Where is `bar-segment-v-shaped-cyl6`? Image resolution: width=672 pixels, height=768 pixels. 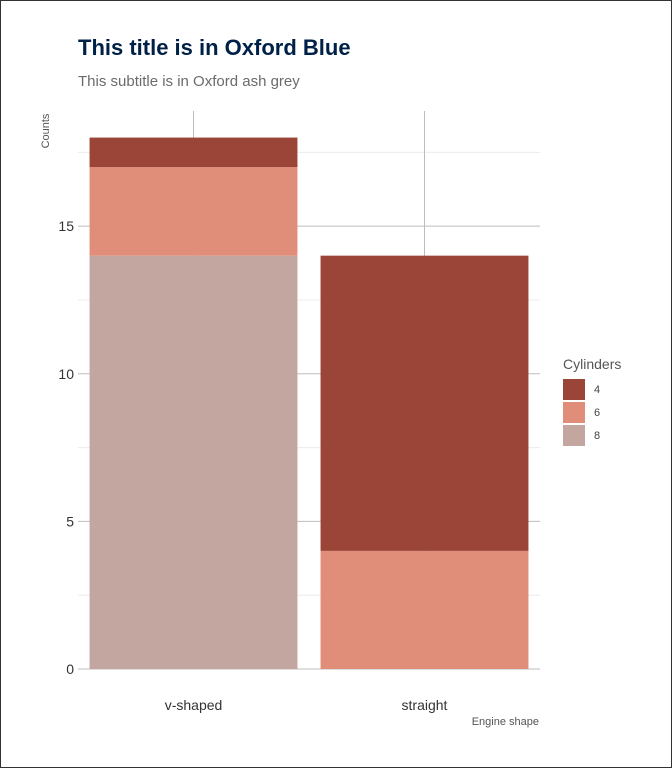
bar-segment-v-shaped-cyl6 is located at coordinates (193, 211).